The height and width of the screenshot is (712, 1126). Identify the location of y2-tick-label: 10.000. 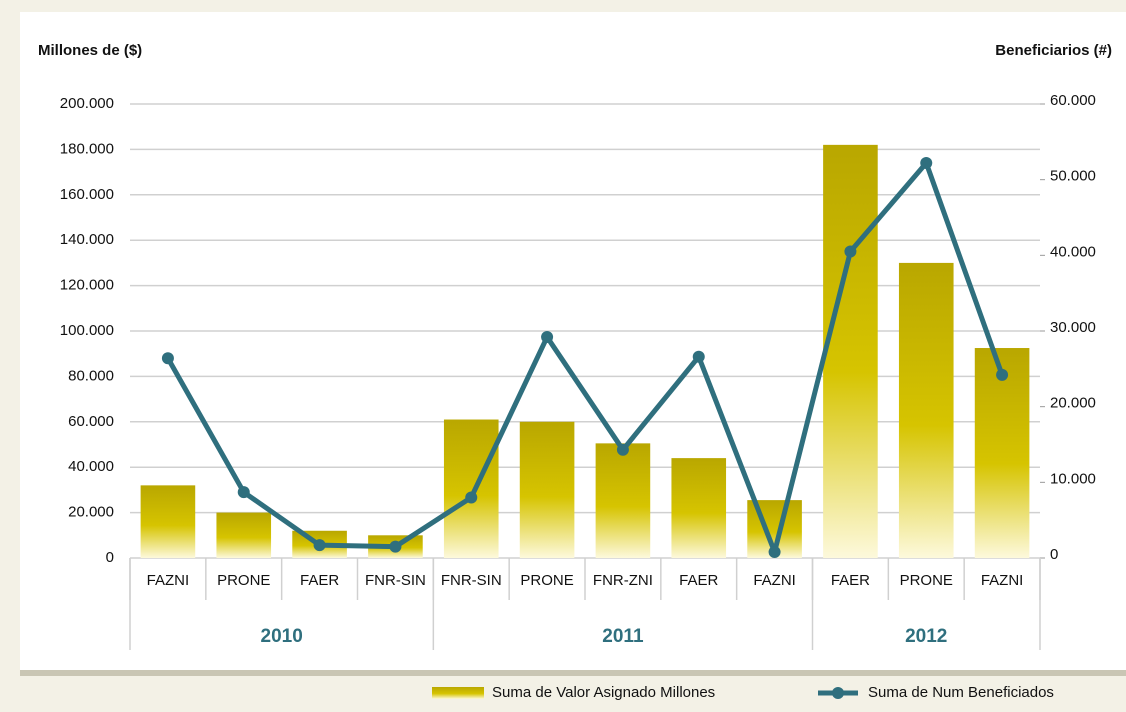
(1073, 478).